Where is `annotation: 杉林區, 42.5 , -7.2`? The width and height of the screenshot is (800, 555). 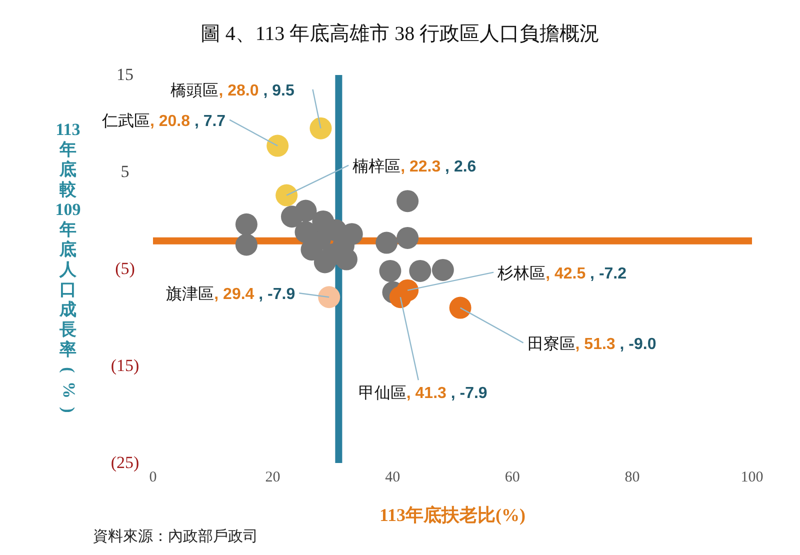
annotation: 杉林區, 42.5 , -7.2 is located at coordinates (561, 272).